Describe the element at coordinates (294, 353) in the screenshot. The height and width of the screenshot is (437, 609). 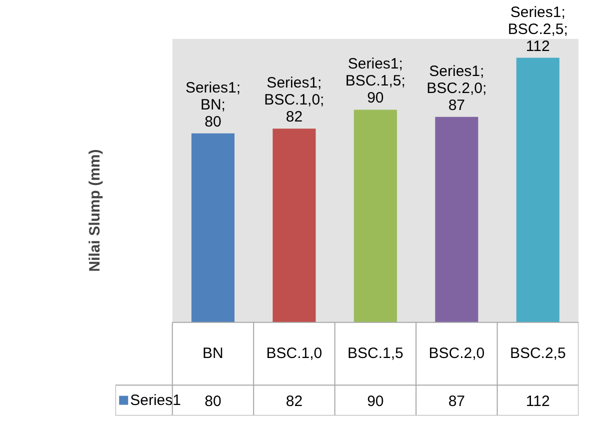
I see `x-tick-label: BSC.1,0` at that location.